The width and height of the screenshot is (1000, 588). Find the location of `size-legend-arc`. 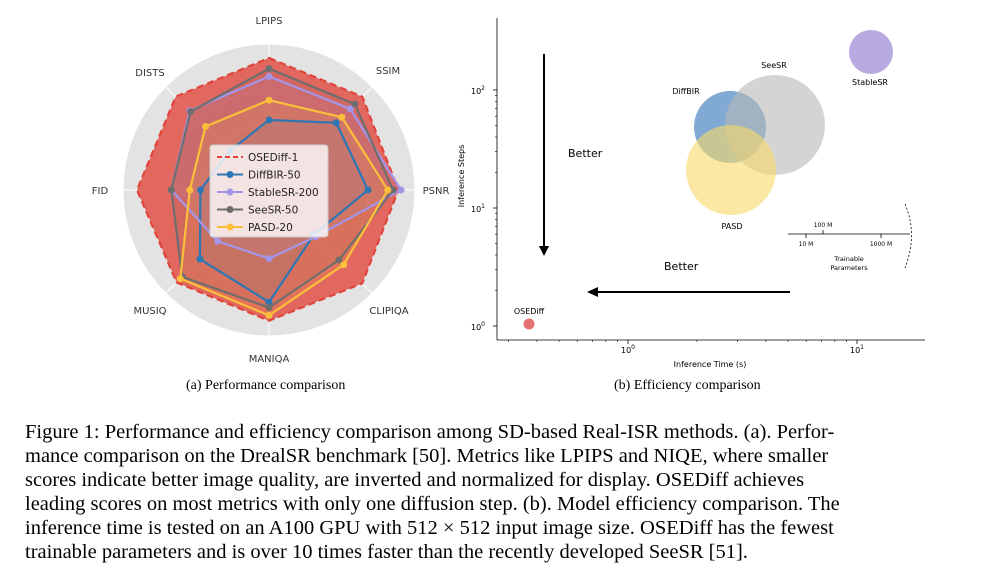

size-legend-arc is located at coordinates (908, 236).